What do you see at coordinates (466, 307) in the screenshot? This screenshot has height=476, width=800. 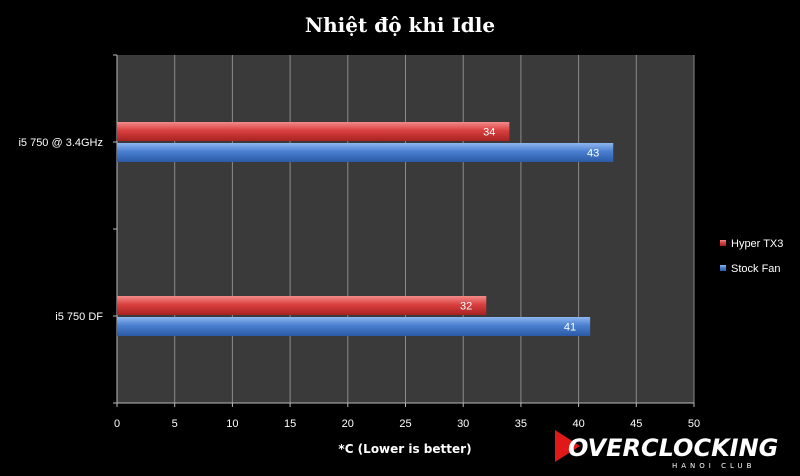 I see `bar-value-label: 32` at bounding box center [466, 307].